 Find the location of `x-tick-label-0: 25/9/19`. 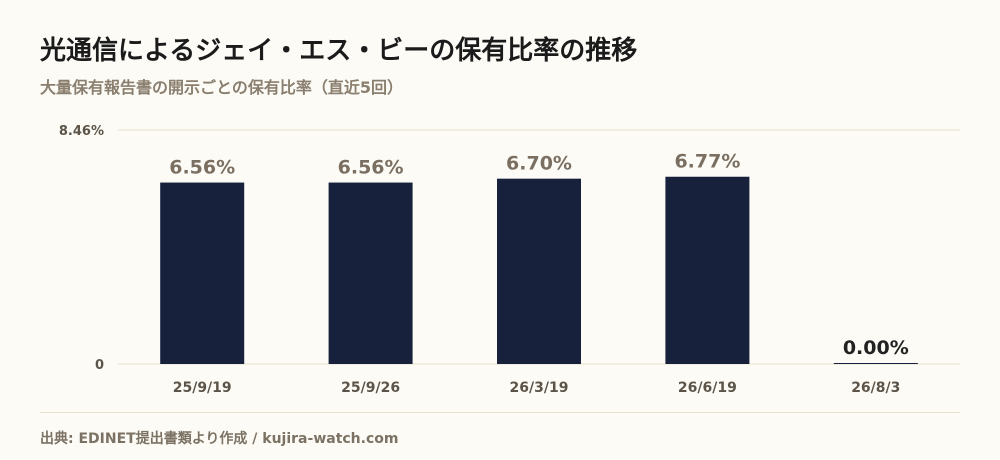

x-tick-label-0: 25/9/19 is located at coordinates (202, 388).